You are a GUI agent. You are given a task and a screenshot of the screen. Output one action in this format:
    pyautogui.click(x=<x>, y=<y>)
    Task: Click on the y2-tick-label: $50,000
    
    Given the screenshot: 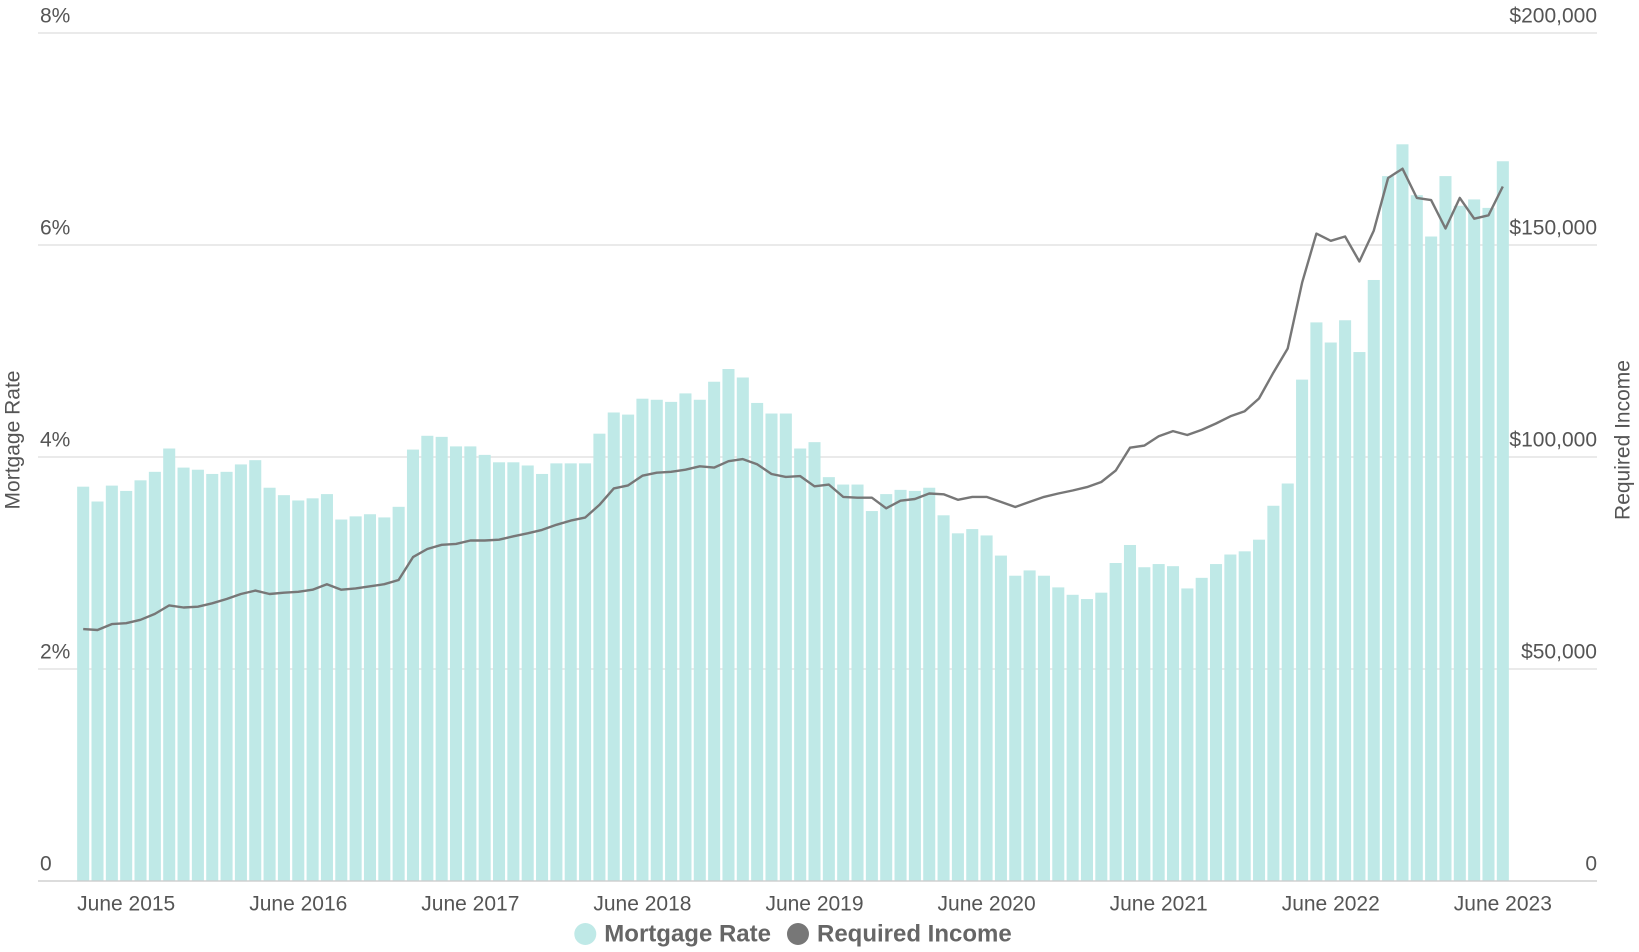 What is the action you would take?
    pyautogui.click(x=1559, y=652)
    